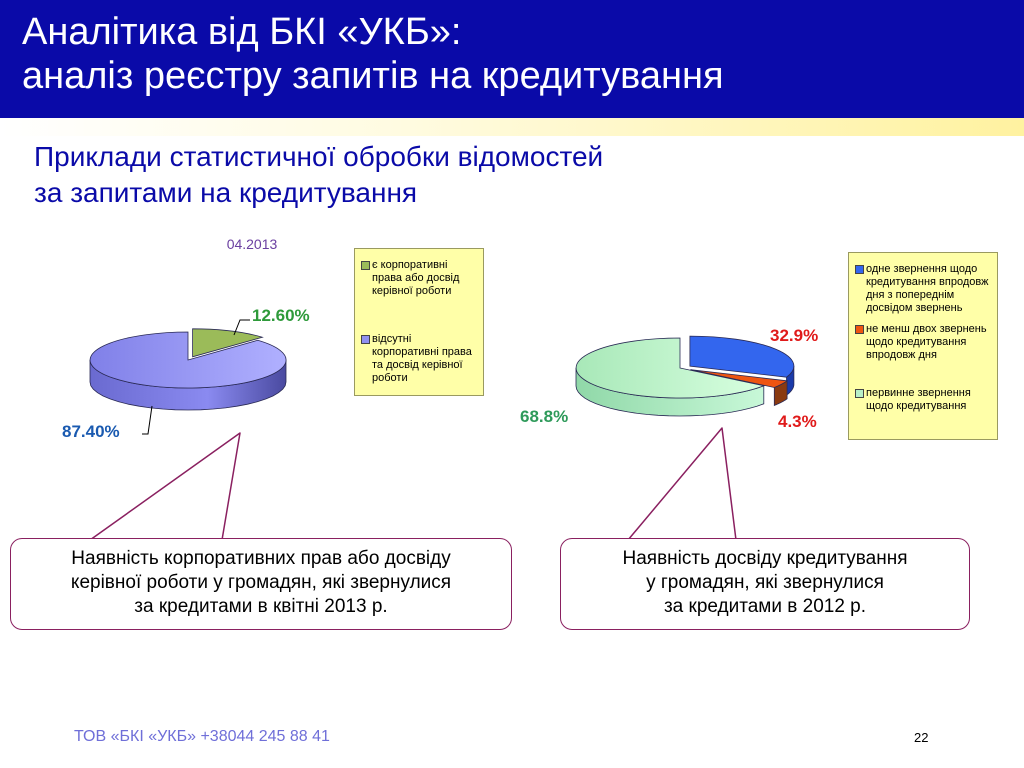 The width and height of the screenshot is (1024, 768). Describe the element at coordinates (927, 282) in the screenshot. I see `legend-text: кредитування впродовж` at that location.